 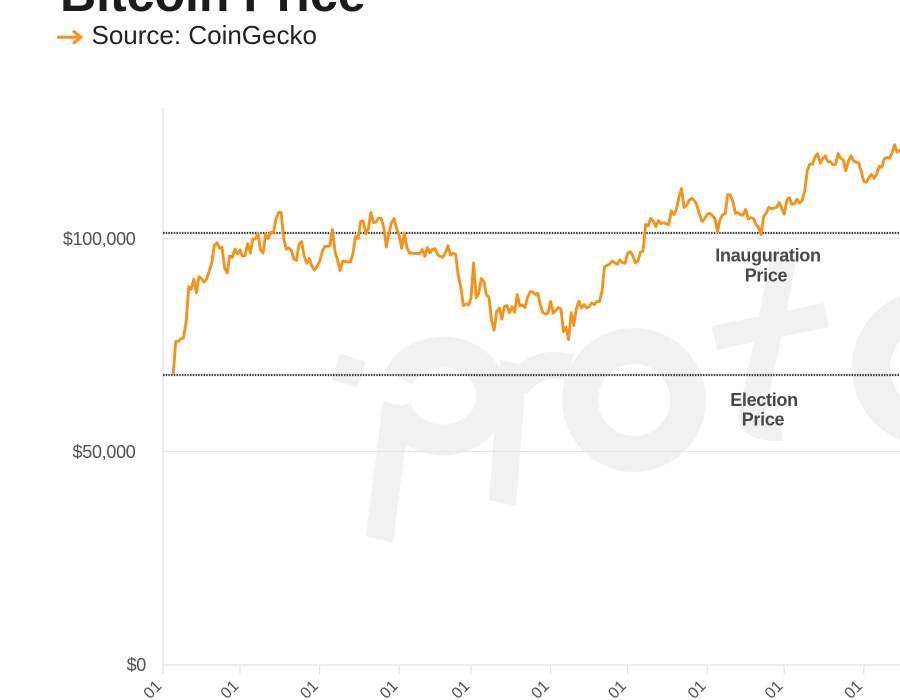 What do you see at coordinates (137, 665) in the screenshot?
I see `svg-text: $0` at bounding box center [137, 665].